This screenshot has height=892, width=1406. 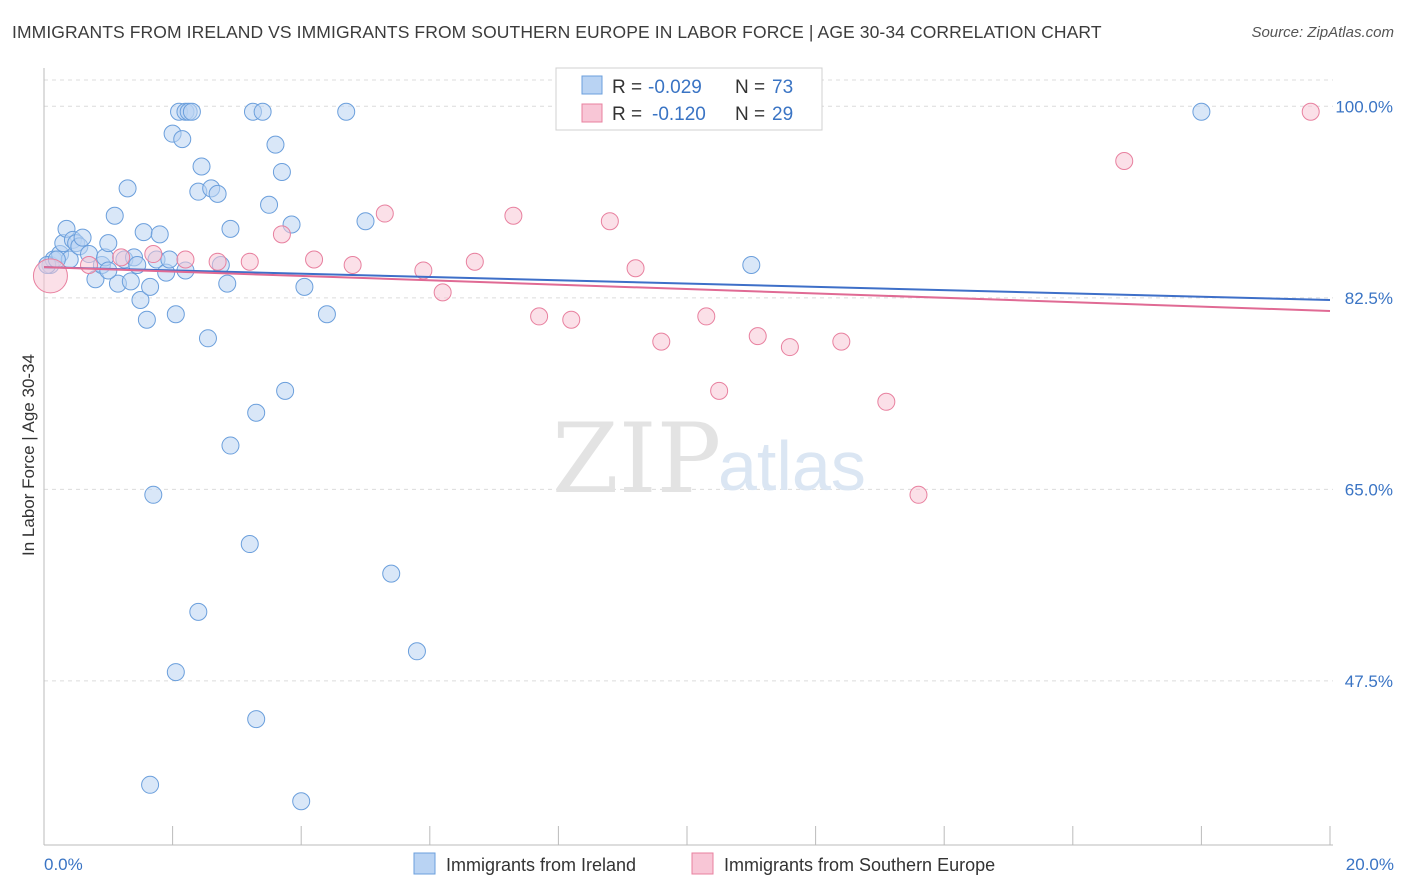 What do you see at coordinates (782, 114) in the screenshot?
I see `legend-n-value-southern: 29` at bounding box center [782, 114].